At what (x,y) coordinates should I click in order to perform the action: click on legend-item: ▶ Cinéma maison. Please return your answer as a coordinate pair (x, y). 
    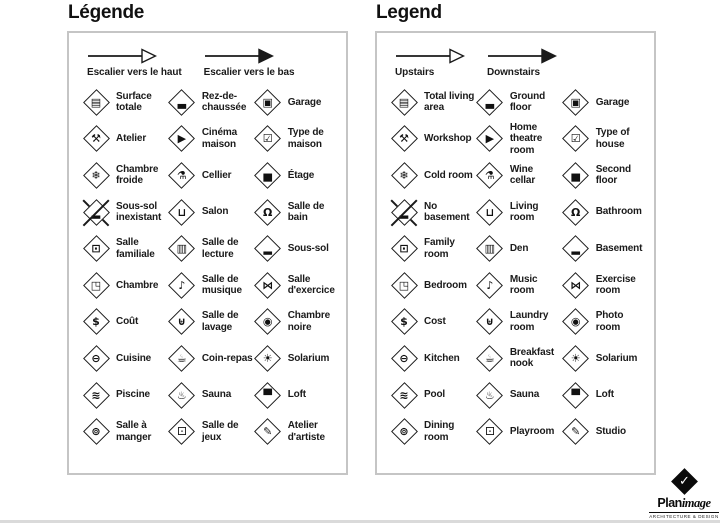
    Looking at the image, I should click on (210, 139).